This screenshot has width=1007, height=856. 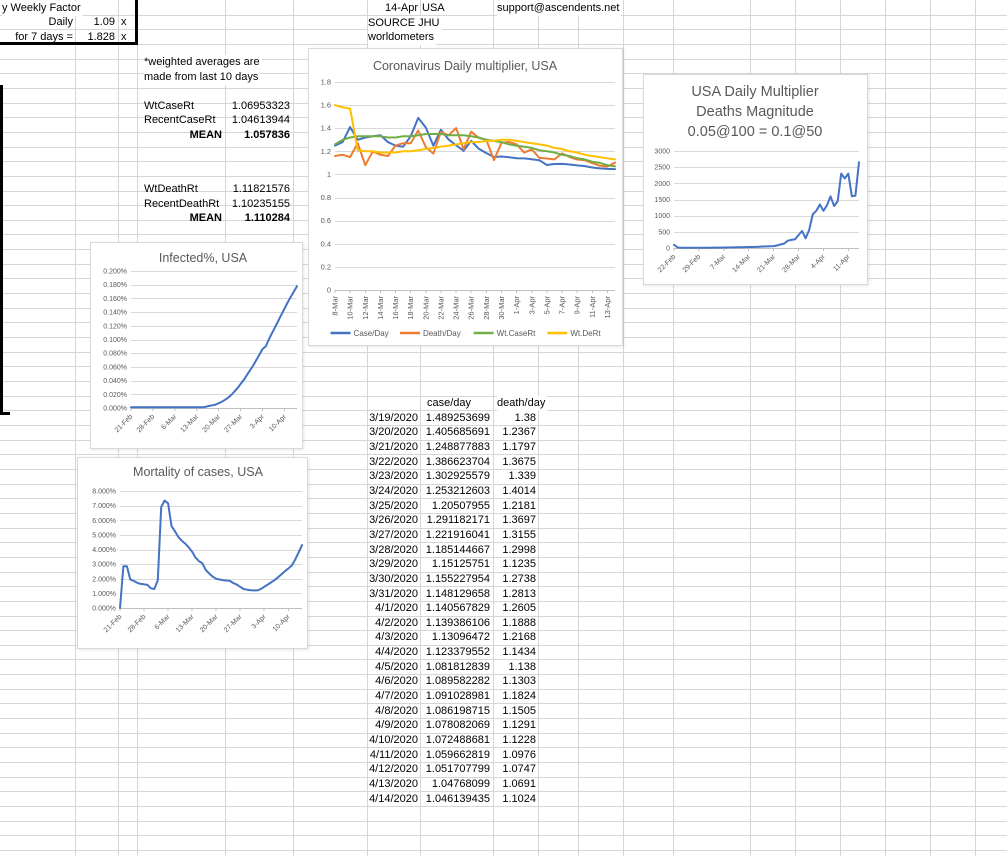 What do you see at coordinates (519, 447) in the screenshot?
I see `table-cell-death: 1.1797` at bounding box center [519, 447].